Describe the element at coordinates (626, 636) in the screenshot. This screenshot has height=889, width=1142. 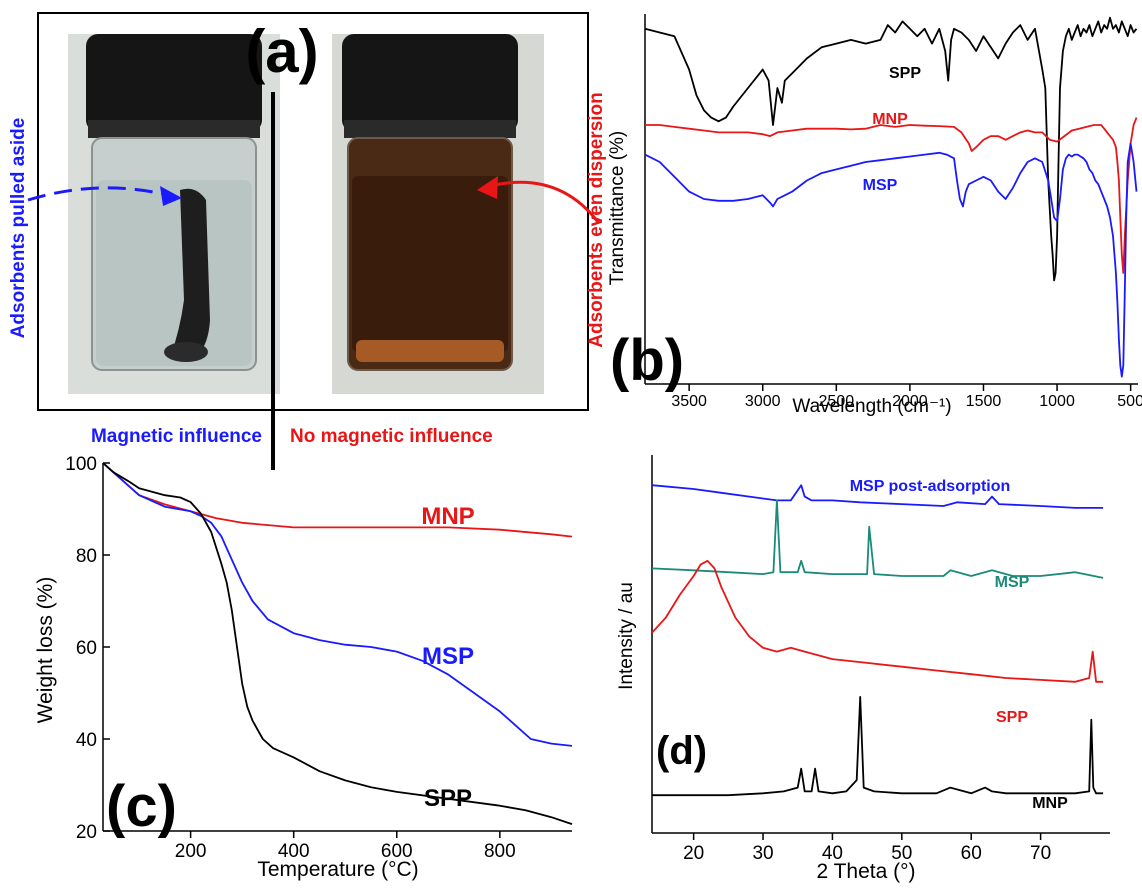
I see `xrd-y-axis-label: Intensity / au` at that location.